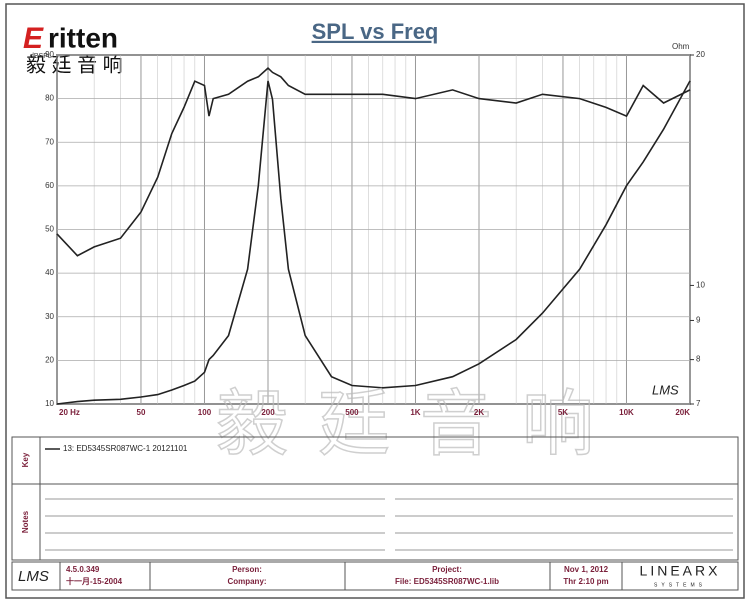  What do you see at coordinates (33, 38) in the screenshot?
I see `logo-initial: E` at bounding box center [33, 38].